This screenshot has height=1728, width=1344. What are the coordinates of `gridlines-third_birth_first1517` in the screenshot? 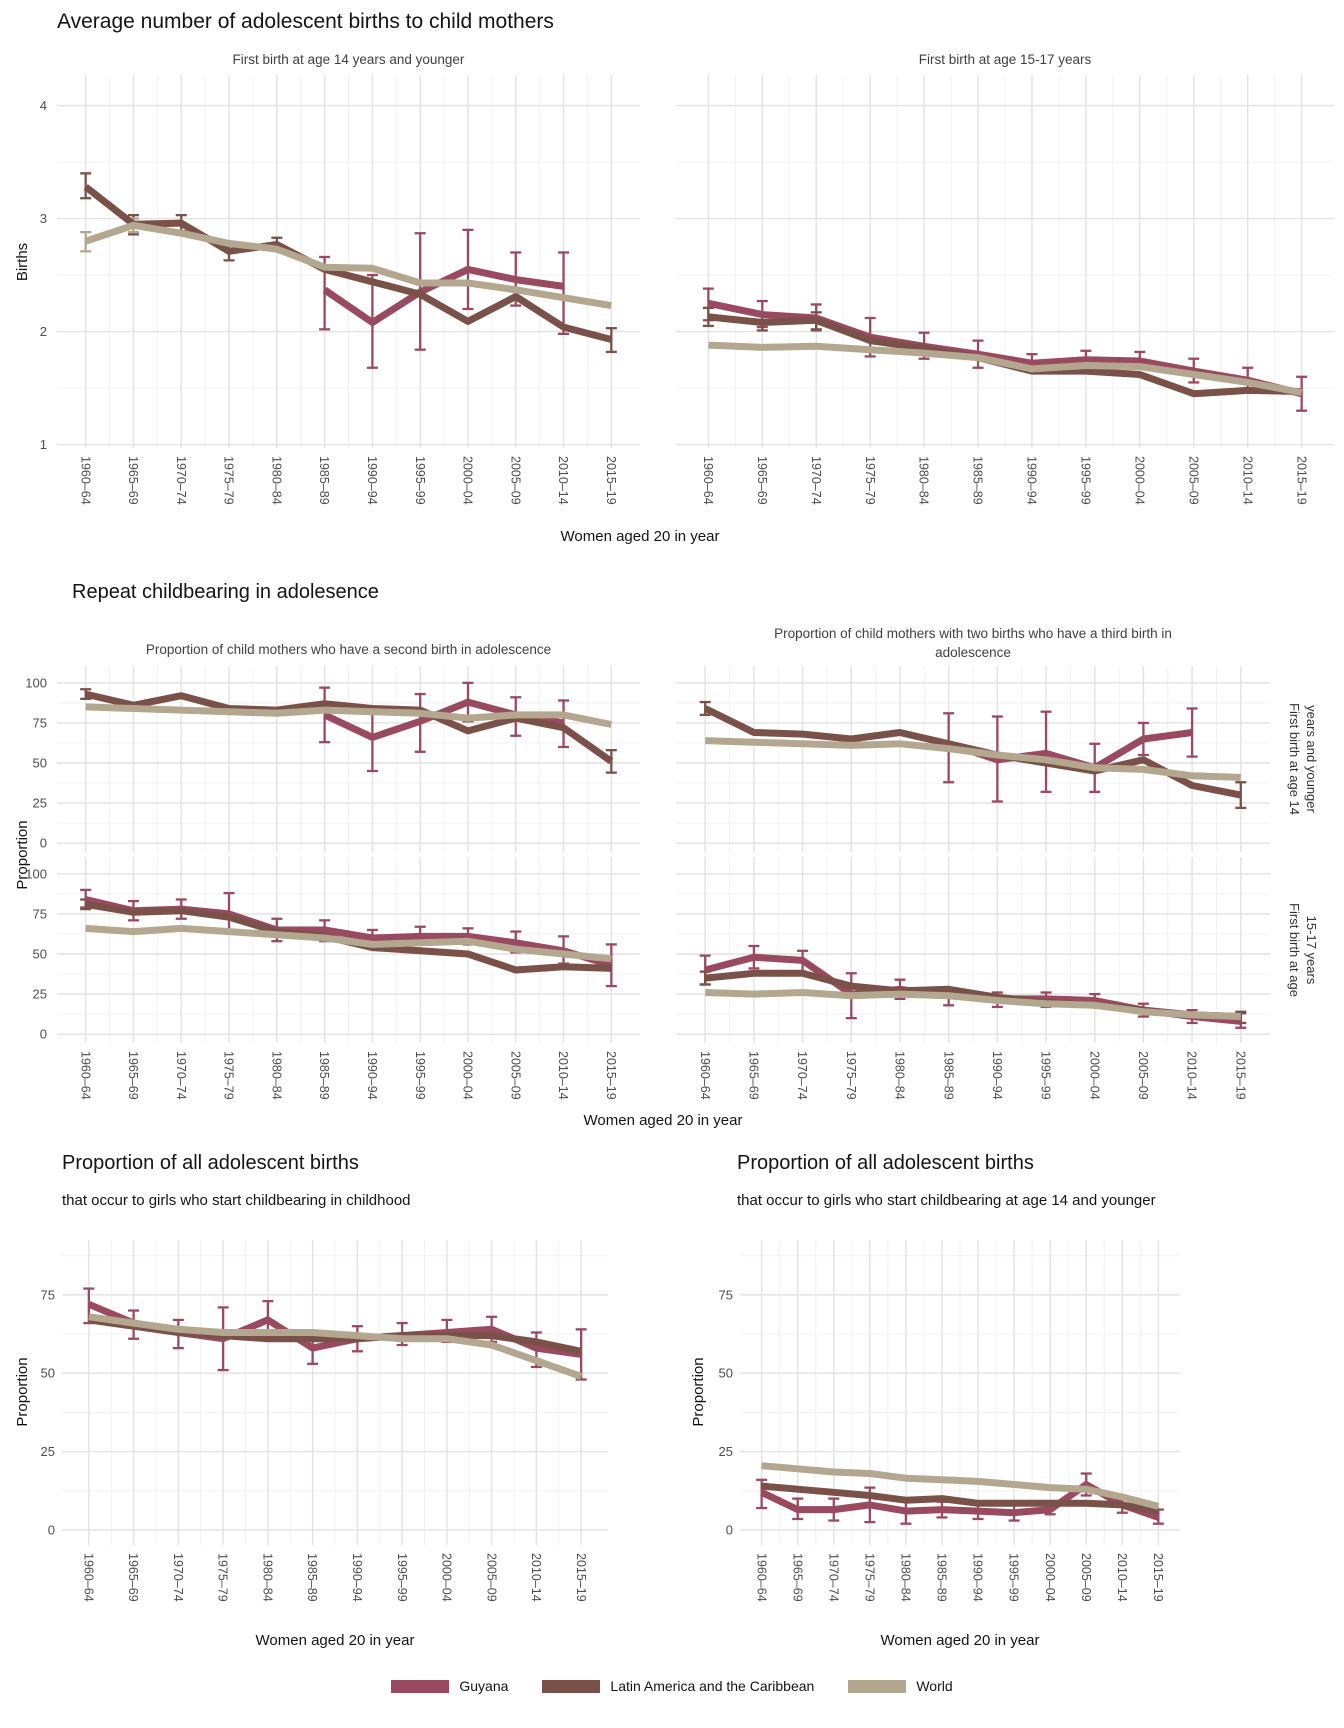 It's located at (973, 950).